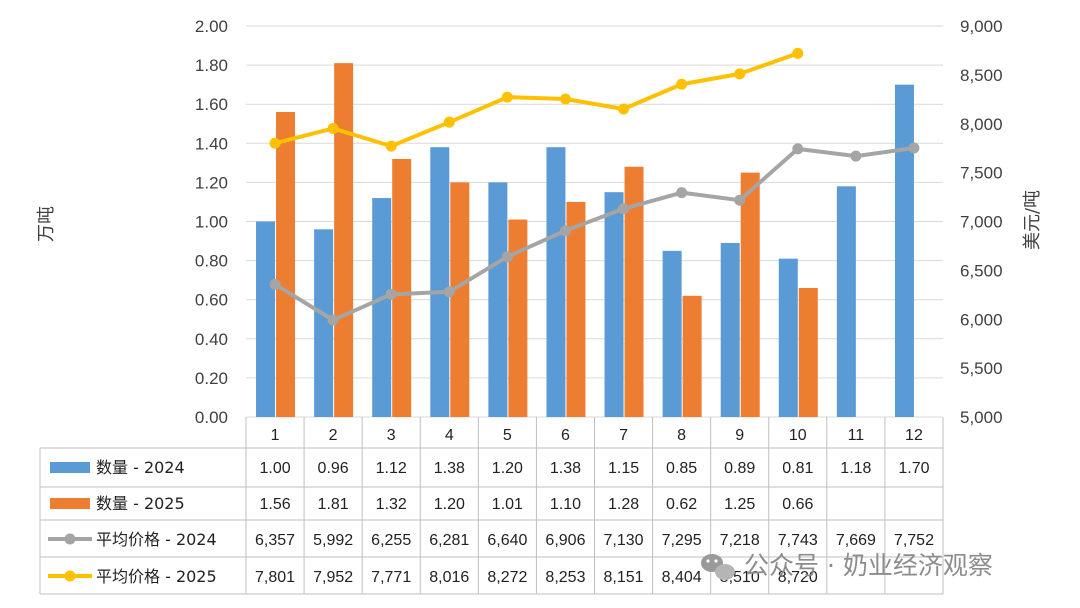 This screenshot has height=608, width=1080. Describe the element at coordinates (855, 468) in the screenshot. I see `data-label: 1.18` at that location.